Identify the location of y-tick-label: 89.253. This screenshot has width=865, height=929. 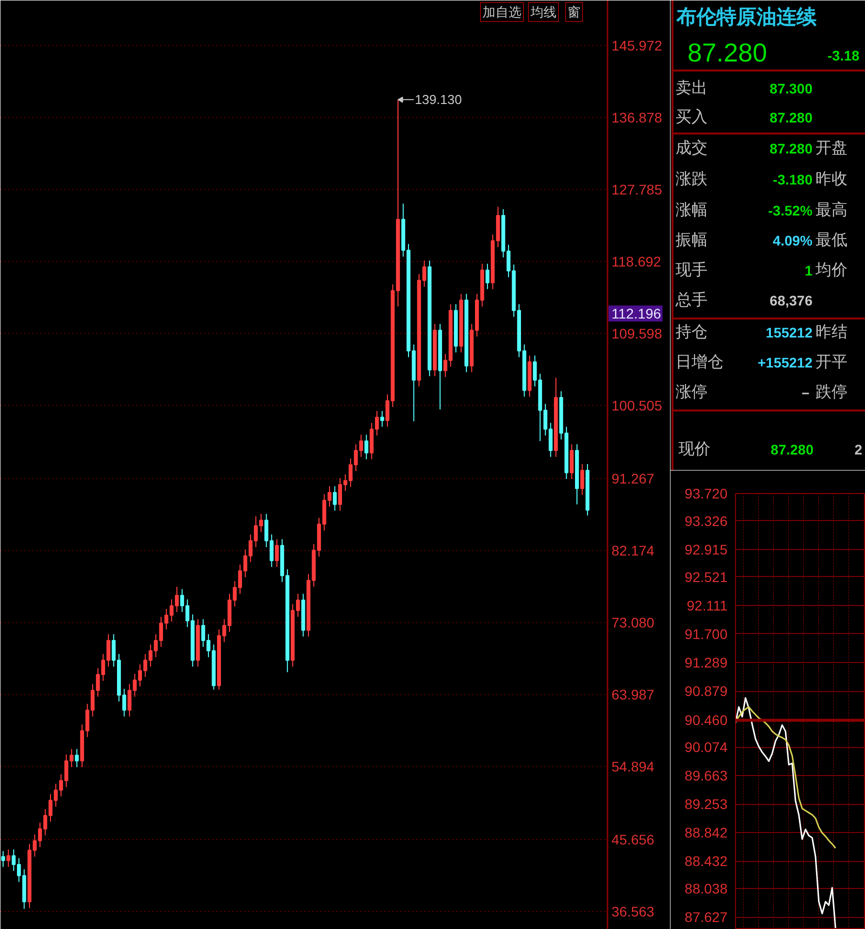
(706, 804).